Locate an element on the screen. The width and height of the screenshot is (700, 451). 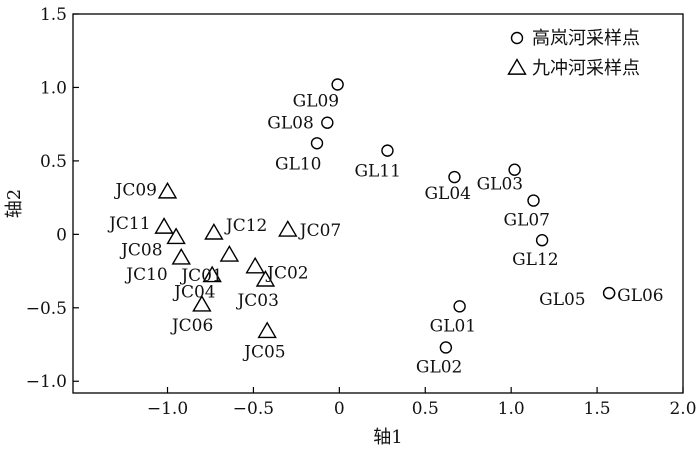
x-tick-label: 0 is located at coordinates (339, 409).